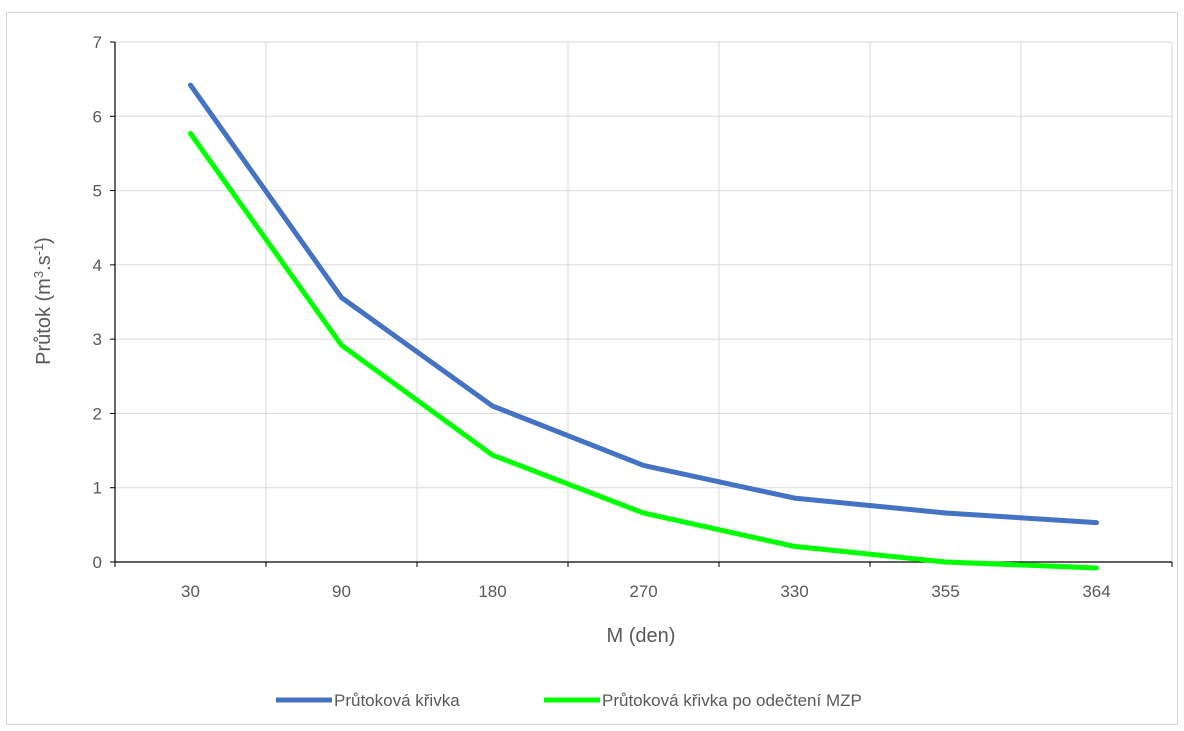  I want to click on y-tick-label: 2, so click(97, 413).